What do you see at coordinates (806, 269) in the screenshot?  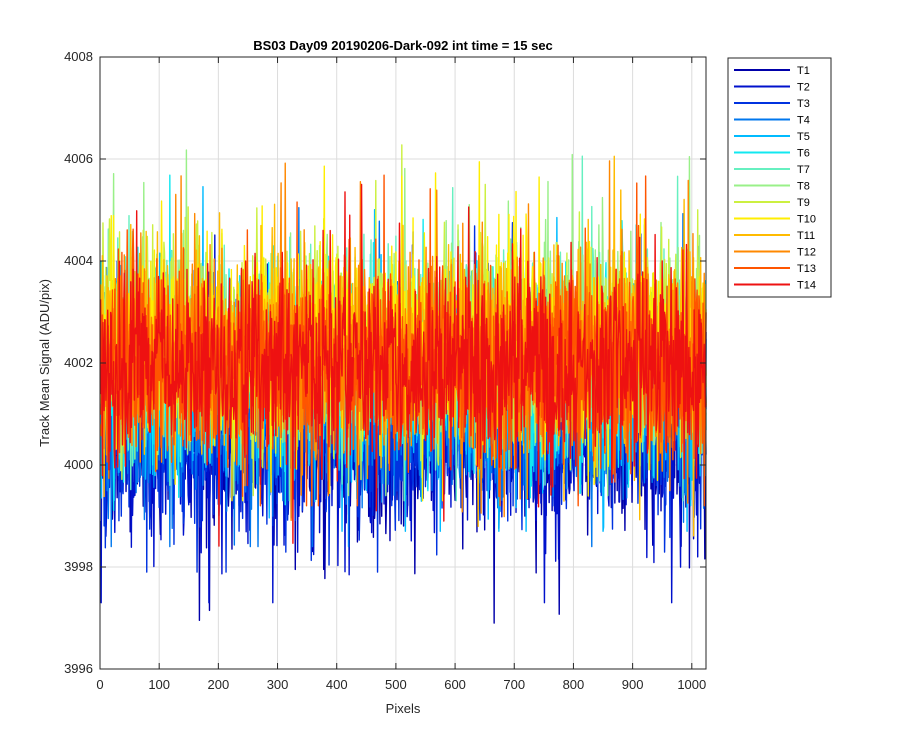 I see `legend-label: T13` at bounding box center [806, 269].